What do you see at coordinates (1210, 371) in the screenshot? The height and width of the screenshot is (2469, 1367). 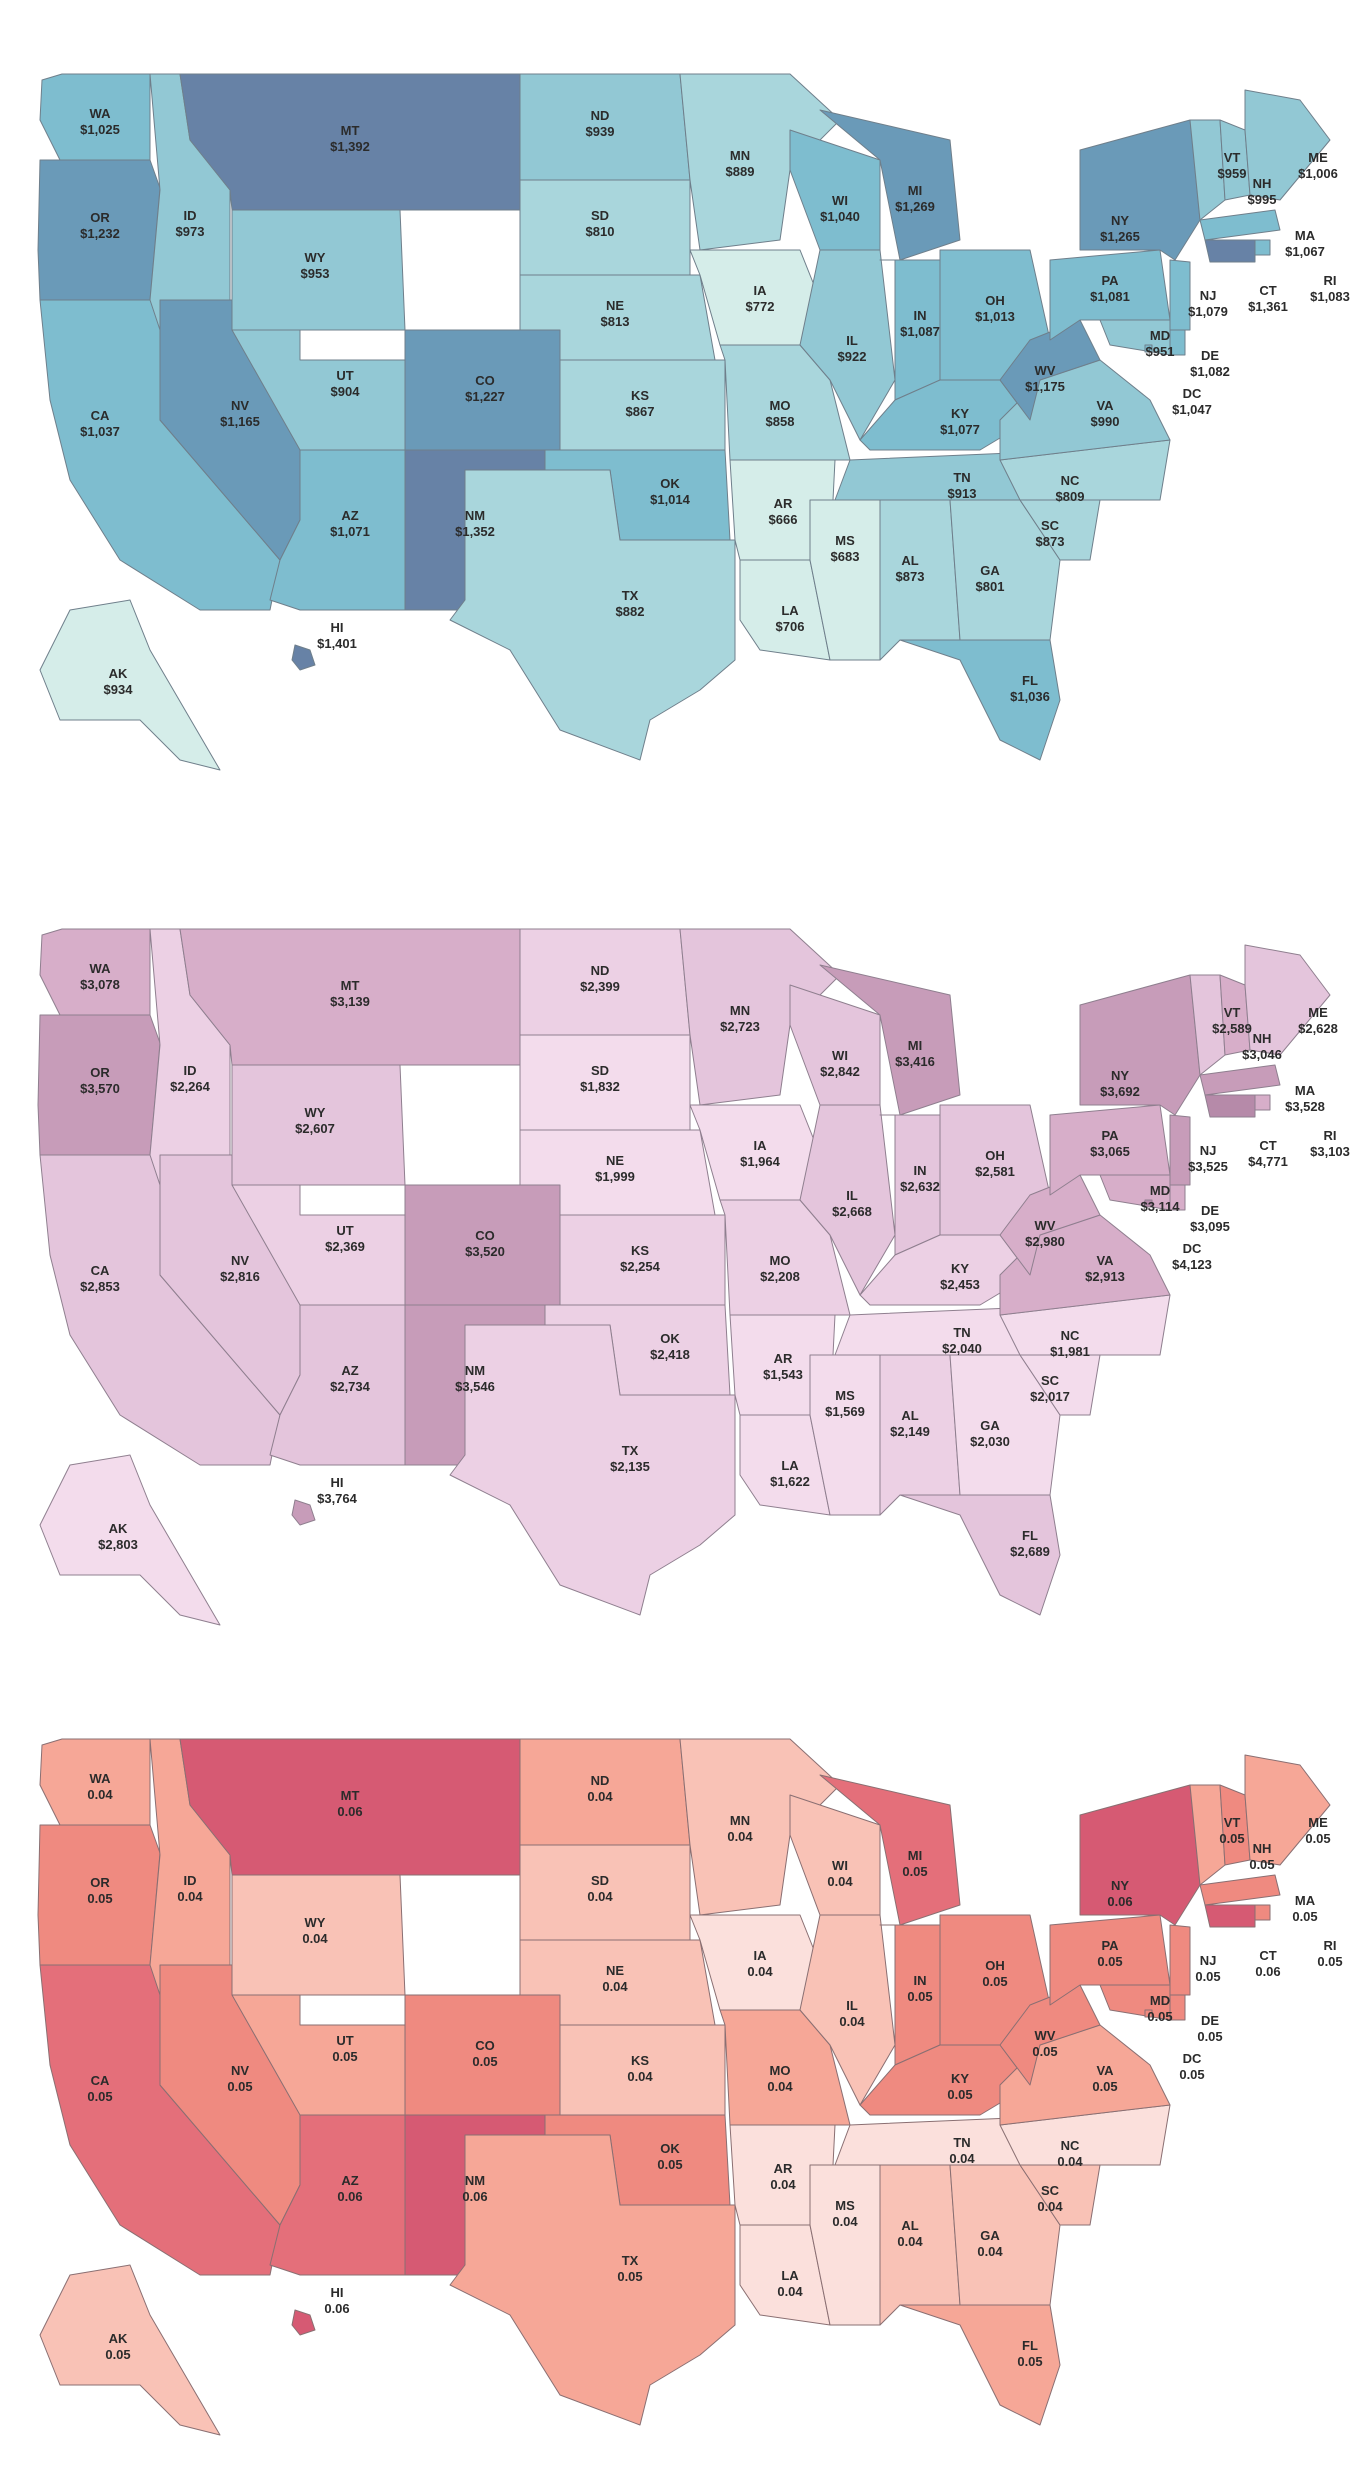 I see `state-value: $1,082` at bounding box center [1210, 371].